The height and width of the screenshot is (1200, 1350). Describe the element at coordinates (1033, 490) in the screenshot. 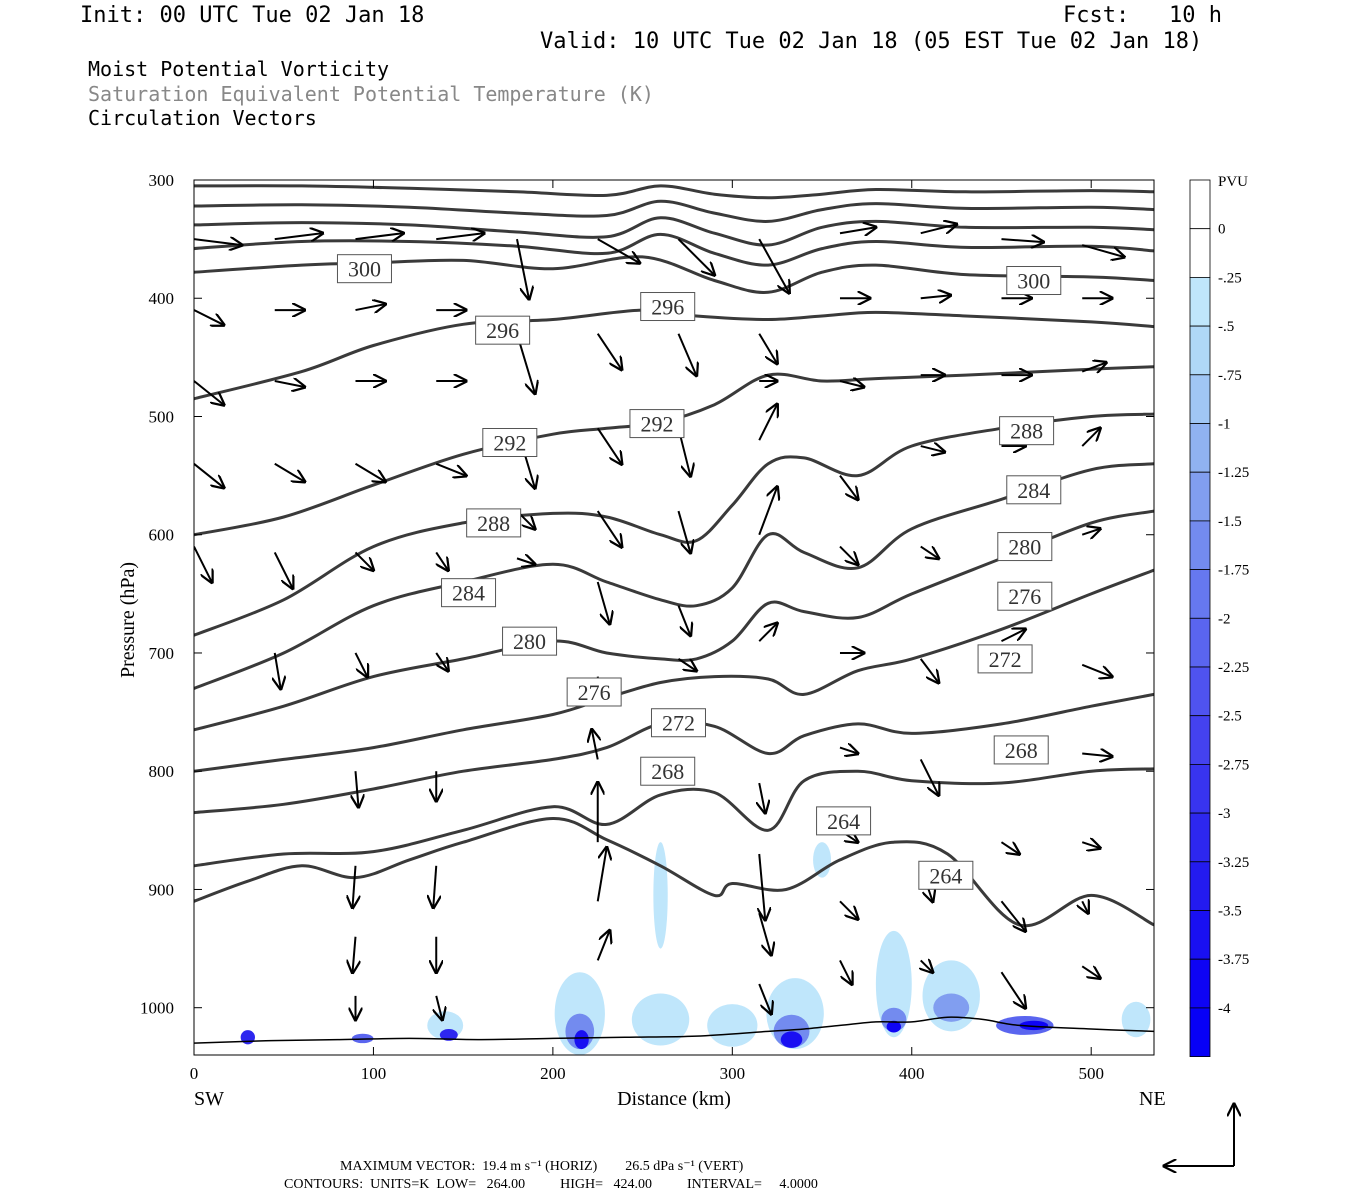

I see `contour-label-text: 284` at that location.